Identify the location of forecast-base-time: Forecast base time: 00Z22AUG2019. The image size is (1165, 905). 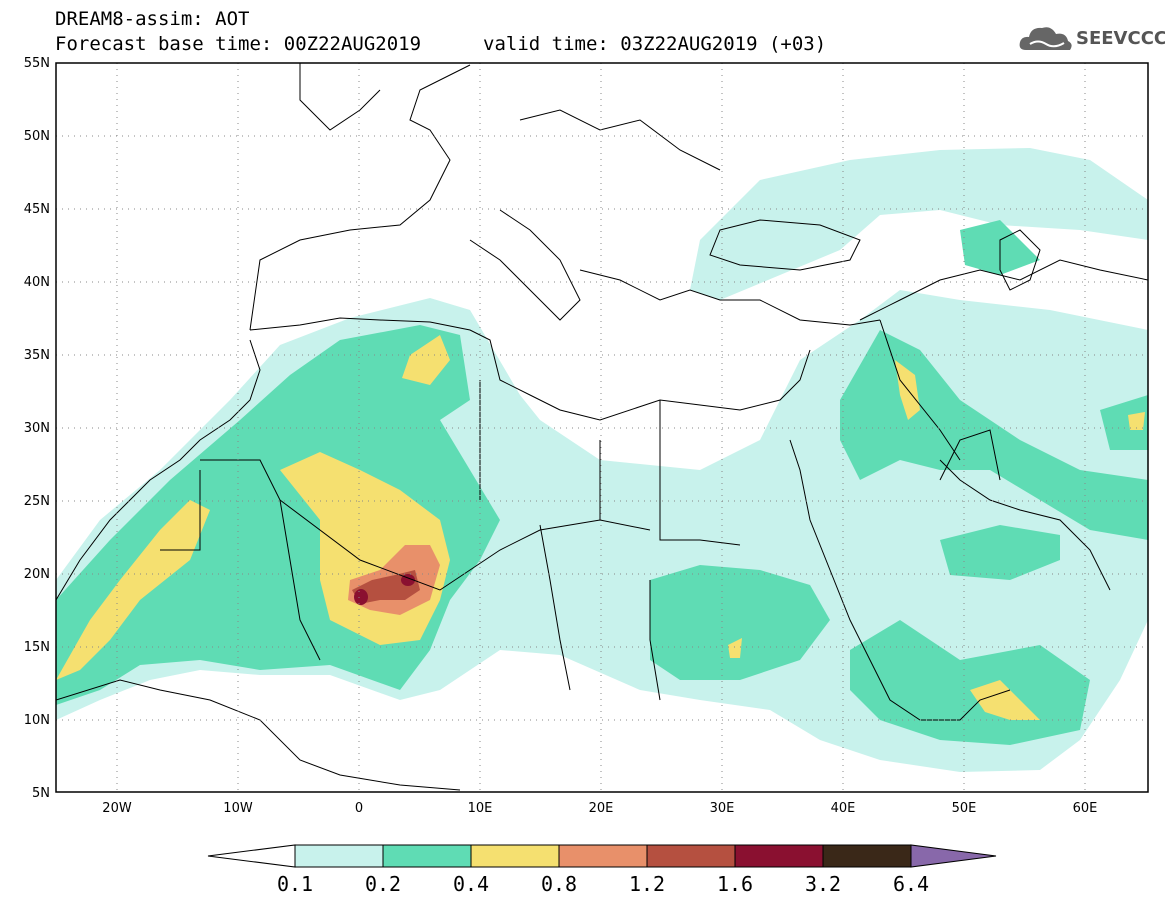
(238, 44).